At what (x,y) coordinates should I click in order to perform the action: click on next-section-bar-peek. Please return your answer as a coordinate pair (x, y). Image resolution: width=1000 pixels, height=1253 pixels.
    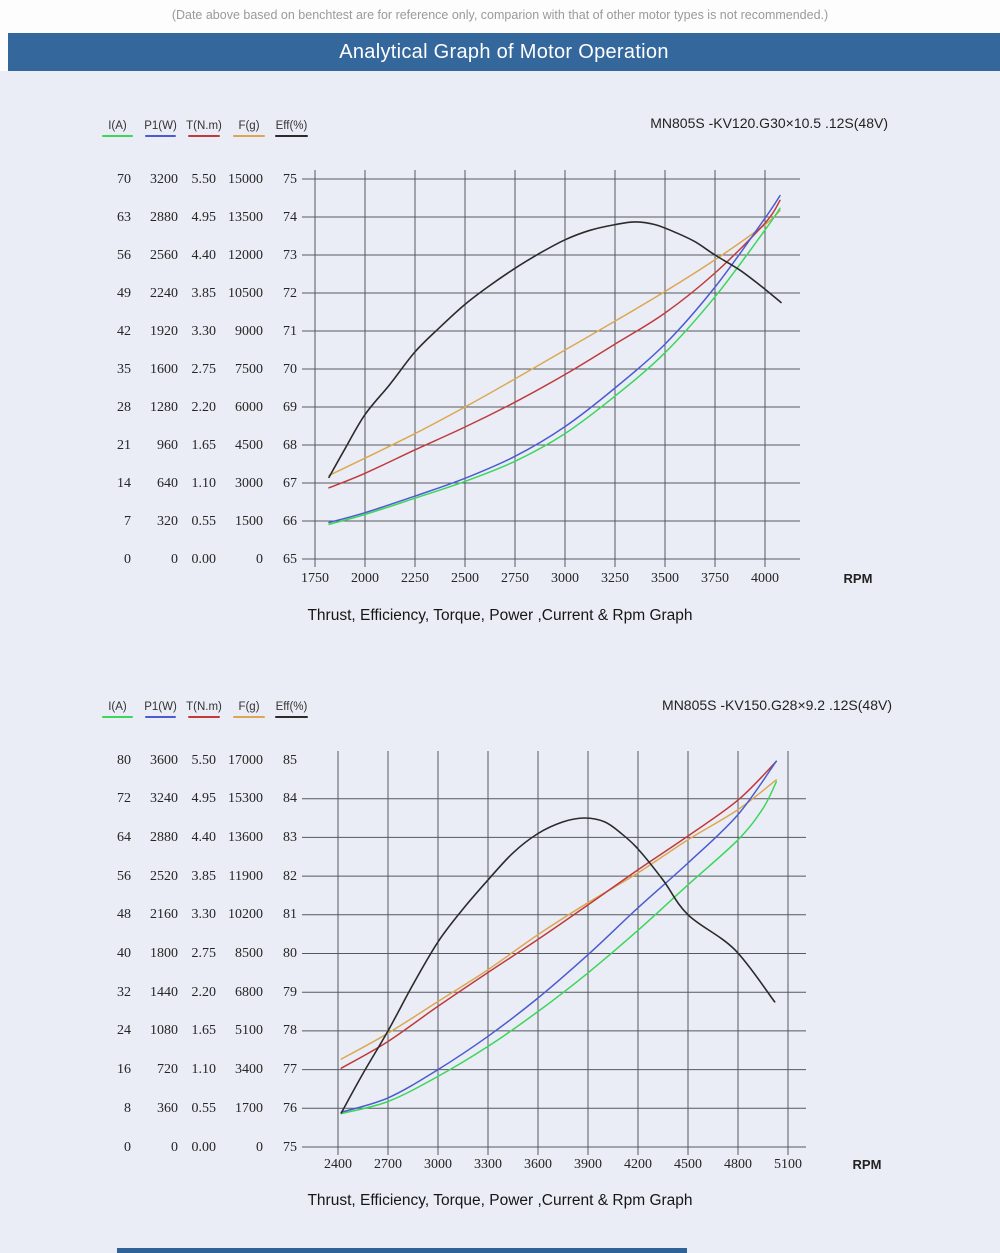
    Looking at the image, I should click on (402, 1250).